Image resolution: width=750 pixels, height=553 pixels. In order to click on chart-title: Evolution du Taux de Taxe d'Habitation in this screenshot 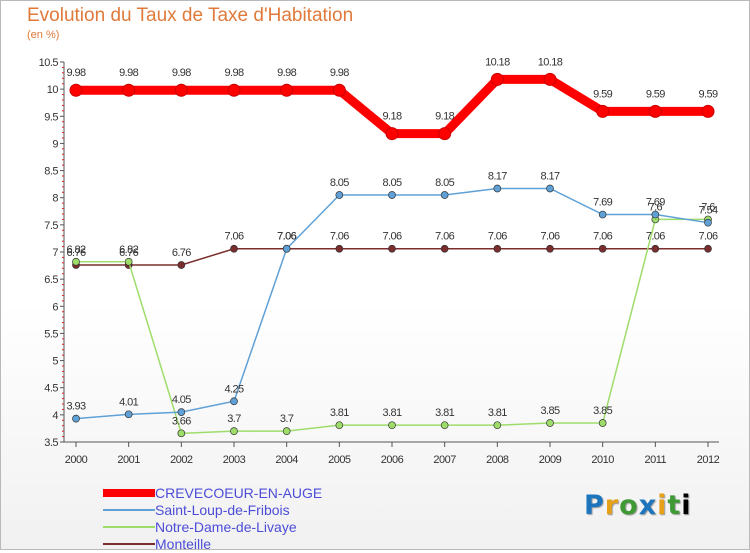, I will do `click(190, 15)`.